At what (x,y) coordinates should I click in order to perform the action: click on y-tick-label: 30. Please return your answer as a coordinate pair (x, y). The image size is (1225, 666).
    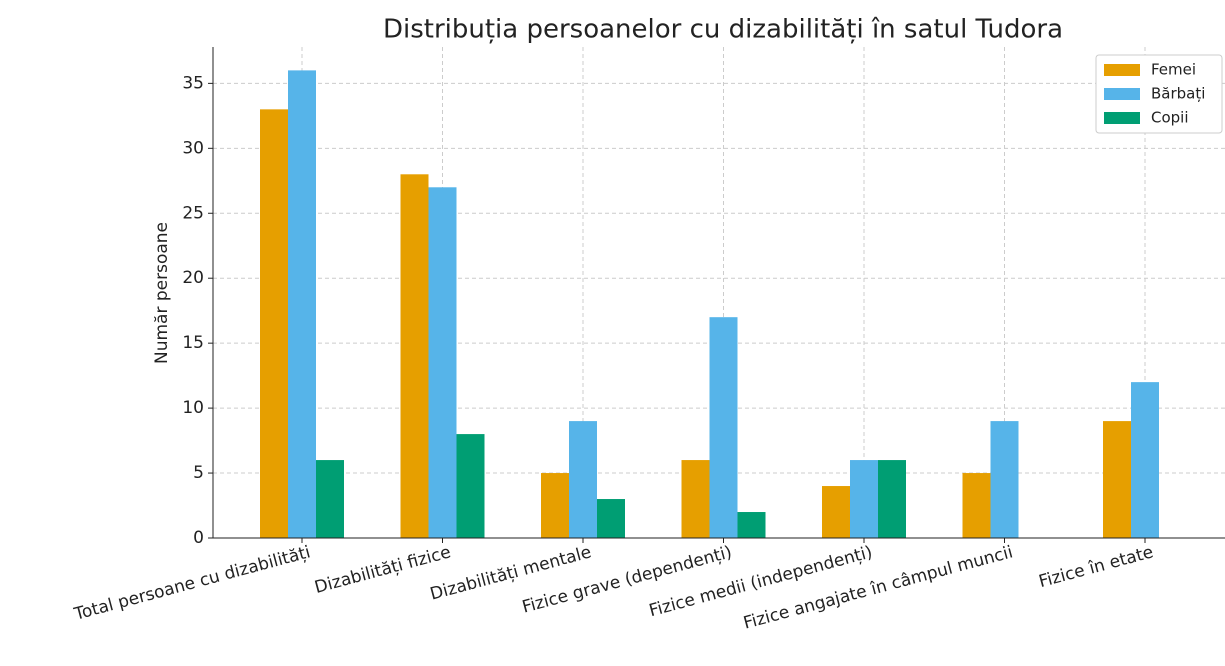
    Looking at the image, I should click on (193, 148).